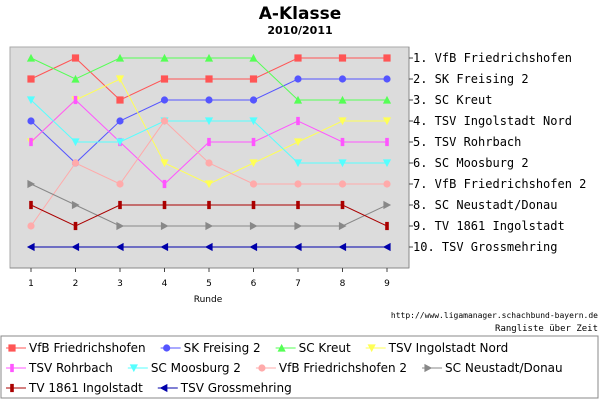 Image resolution: width=600 pixels, height=400 pixels. What do you see at coordinates (492, 58) in the screenshot?
I see `ranking-label: 1. VfB Friedrichshofen` at bounding box center [492, 58].